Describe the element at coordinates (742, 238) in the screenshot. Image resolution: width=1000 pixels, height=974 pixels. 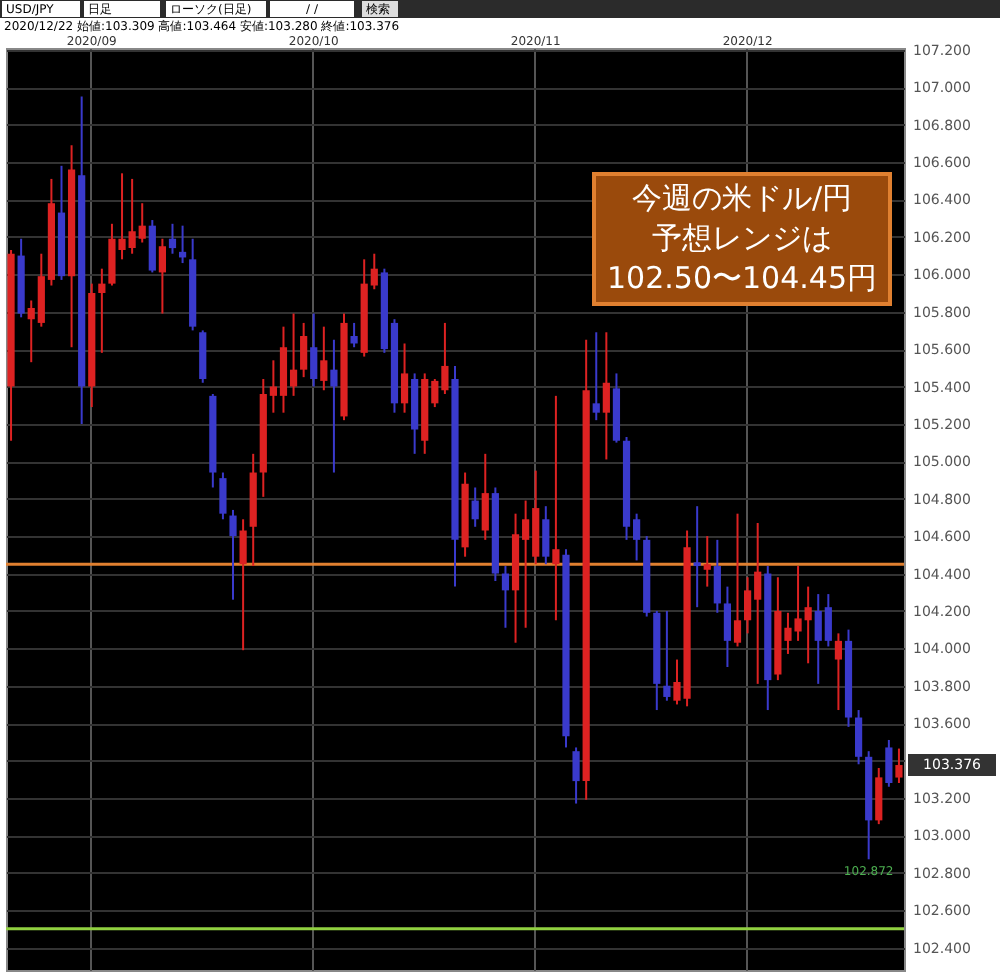
I see `annotation: 今週の米ドル/円予想レンジは102.50〜104.45円` at that location.